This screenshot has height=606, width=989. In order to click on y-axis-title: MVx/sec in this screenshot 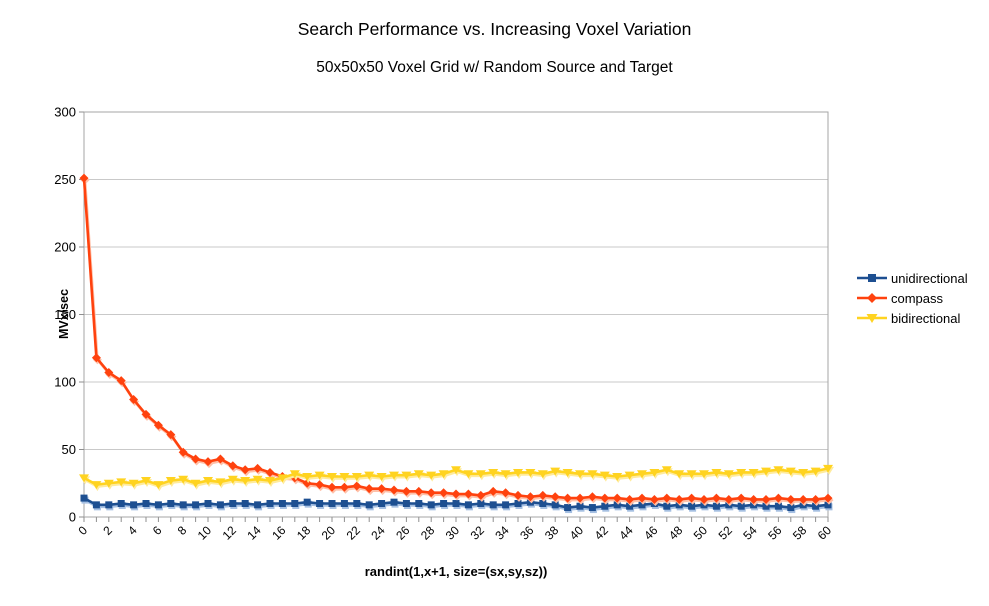, I will do `click(64, 314)`.